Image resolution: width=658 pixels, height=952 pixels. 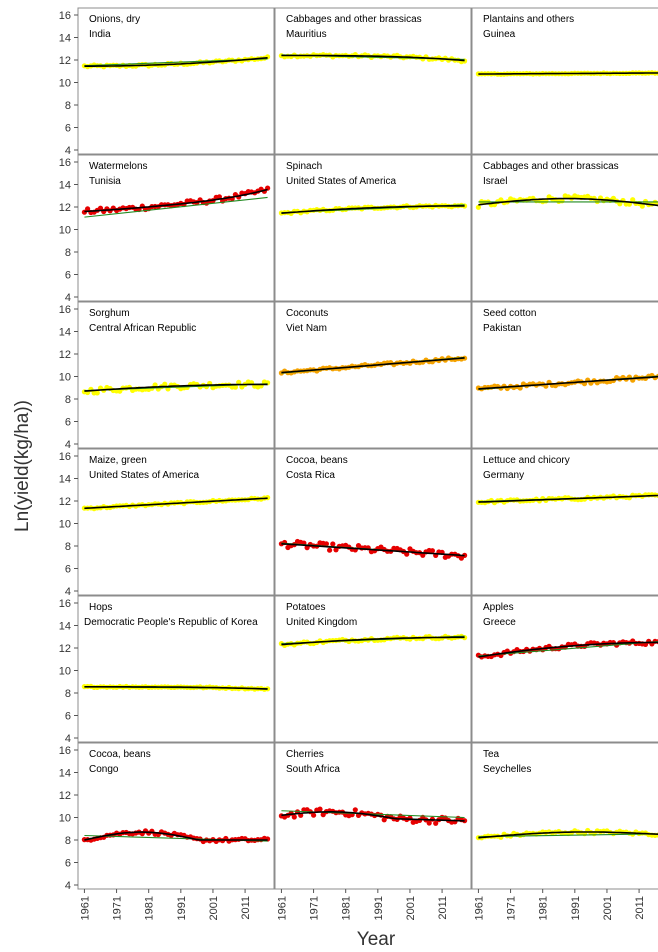 I want to click on panel-country-label: Central African Republic, so click(x=142, y=328).